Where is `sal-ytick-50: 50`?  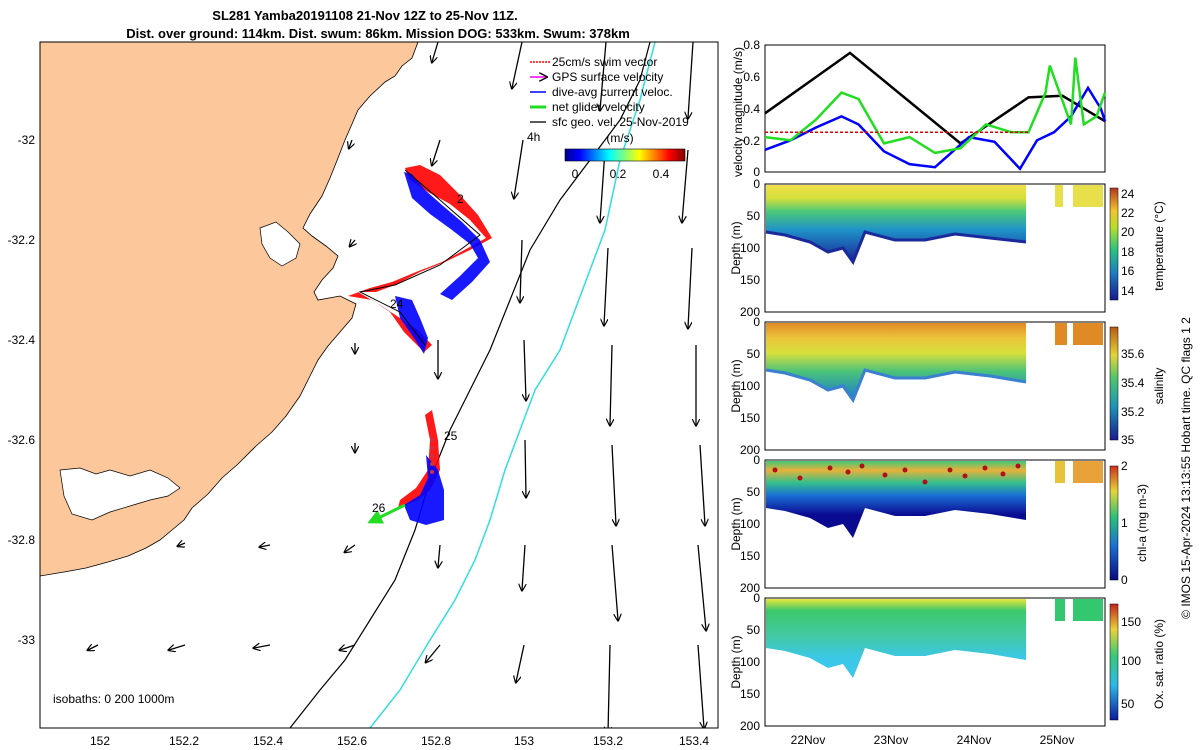
sal-ytick-50: 50 is located at coordinates (754, 354).